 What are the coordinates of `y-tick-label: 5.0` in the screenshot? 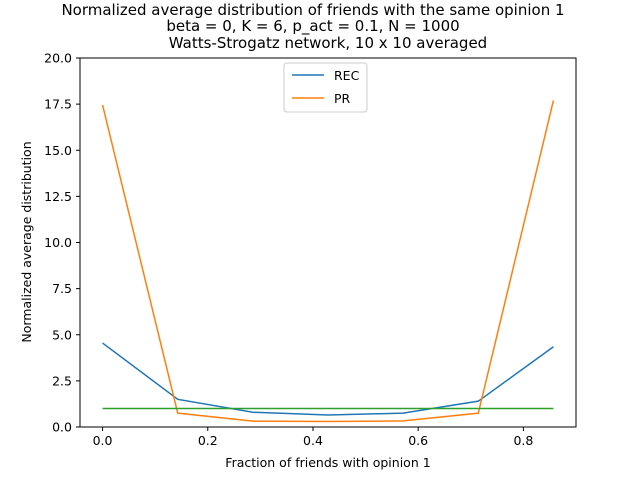 It's located at (62, 334).